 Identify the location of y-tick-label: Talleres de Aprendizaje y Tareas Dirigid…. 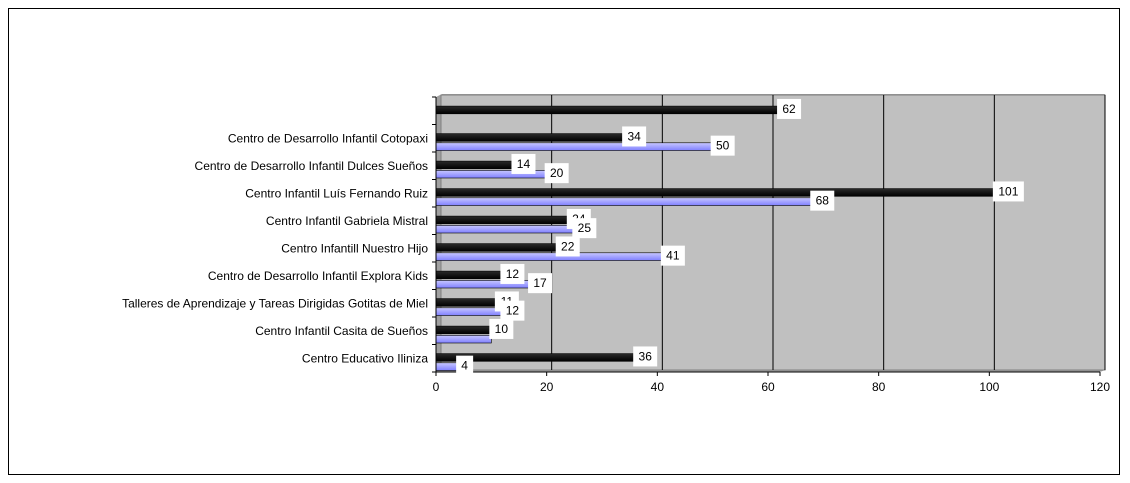
(275, 303).